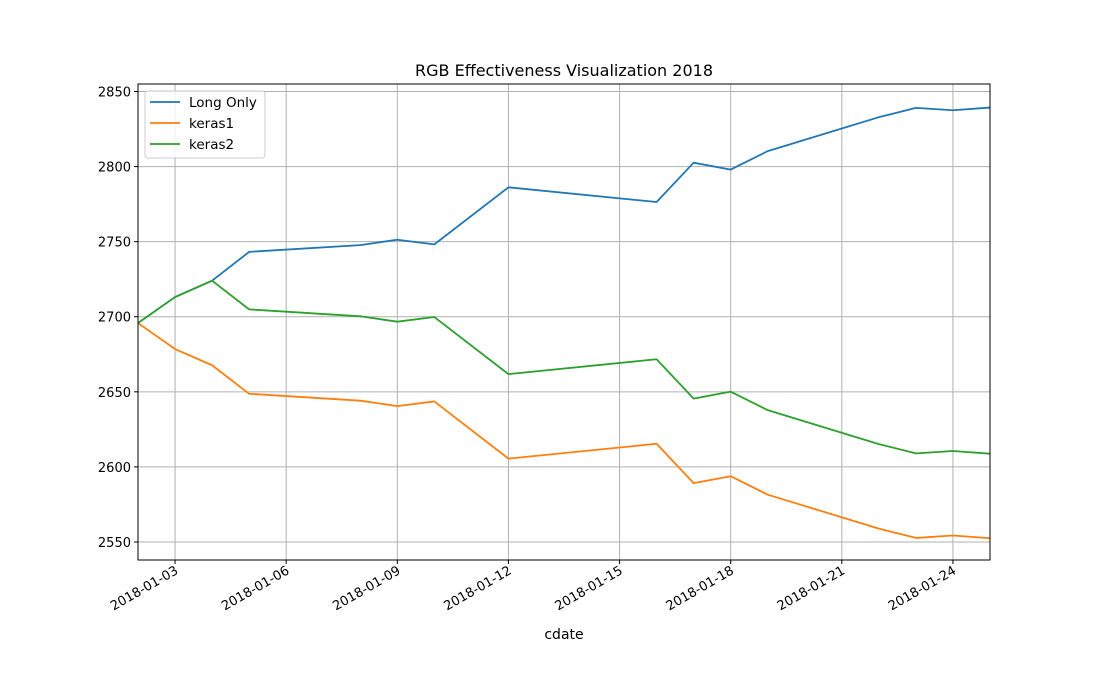  What do you see at coordinates (211, 145) in the screenshot?
I see `legend-label: keras2` at bounding box center [211, 145].